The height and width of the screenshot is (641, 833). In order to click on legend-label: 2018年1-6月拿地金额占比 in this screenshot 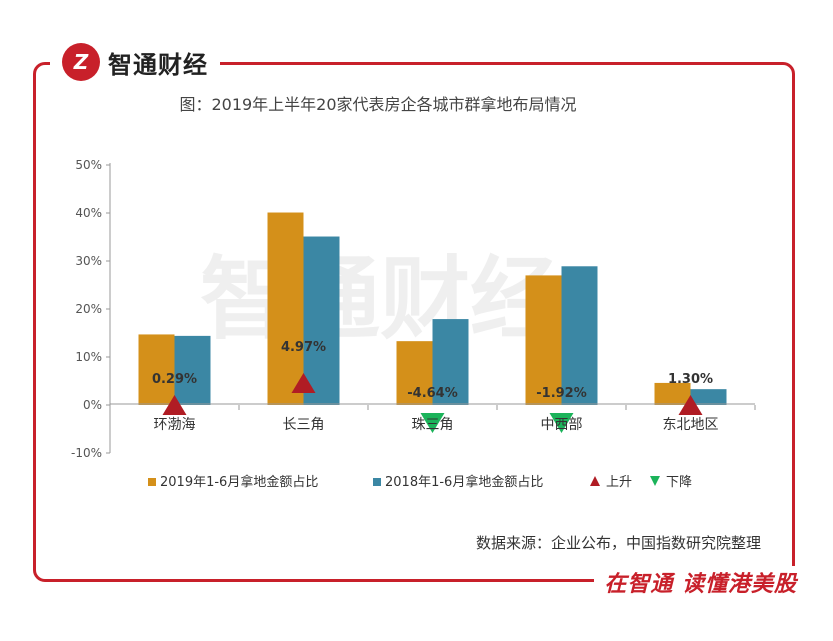, I will do `click(464, 482)`.